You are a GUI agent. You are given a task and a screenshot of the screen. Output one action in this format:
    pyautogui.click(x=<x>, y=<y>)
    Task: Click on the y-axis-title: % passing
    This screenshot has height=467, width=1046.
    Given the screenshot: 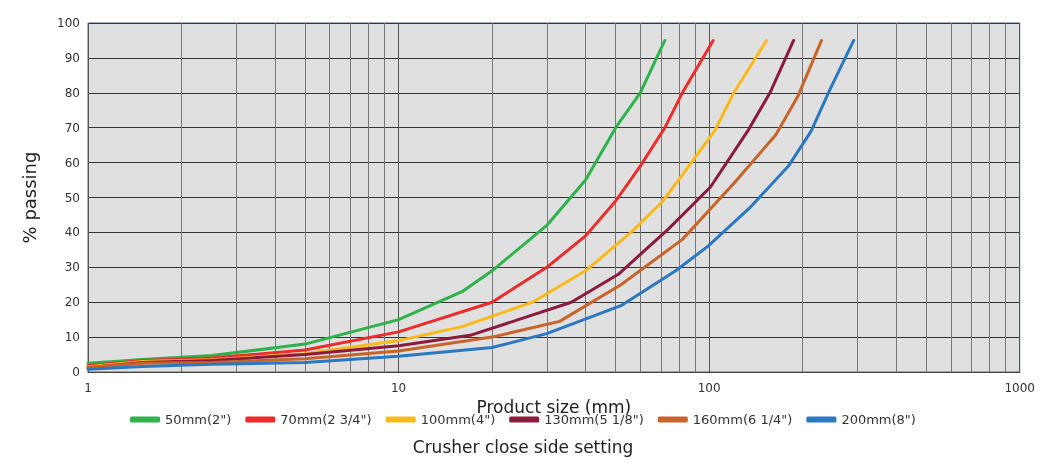 What is the action you would take?
    pyautogui.click(x=29, y=197)
    